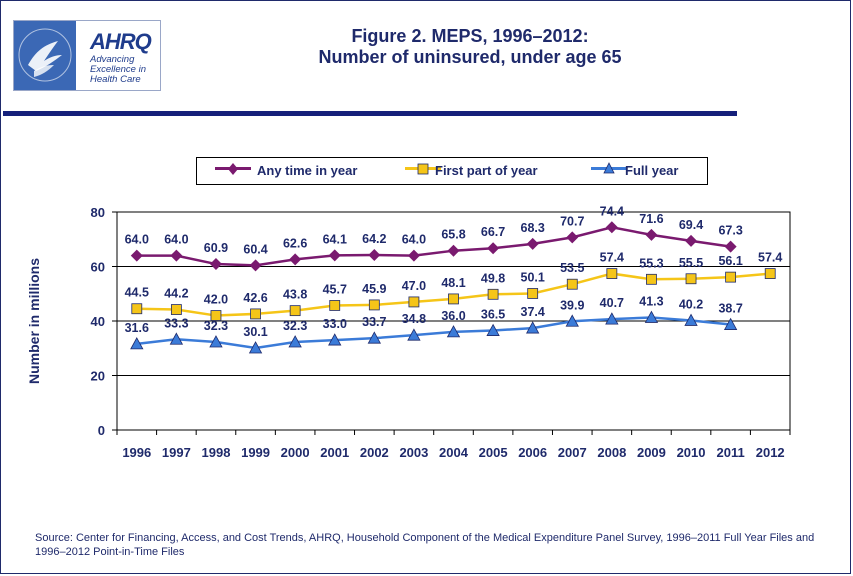 The image size is (853, 576). Describe the element at coordinates (609, 168) in the screenshot. I see `triangle-marker-icon` at that location.